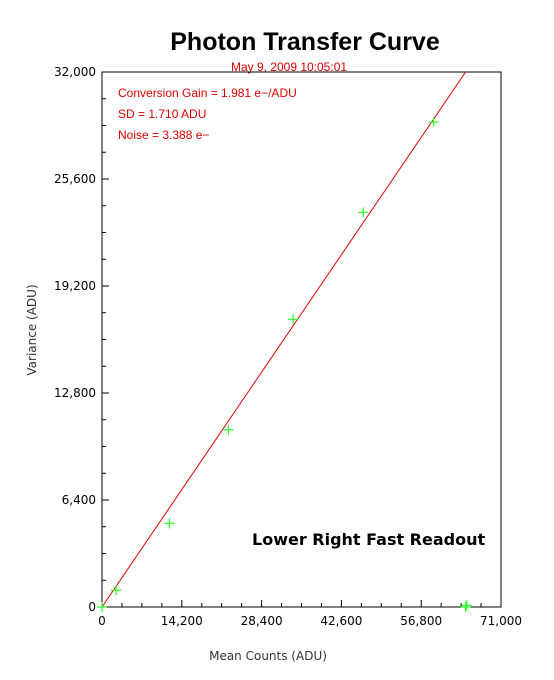  Describe the element at coordinates (268, 656) in the screenshot. I see `x-axis-label: Mean Counts (ADU)` at that location.